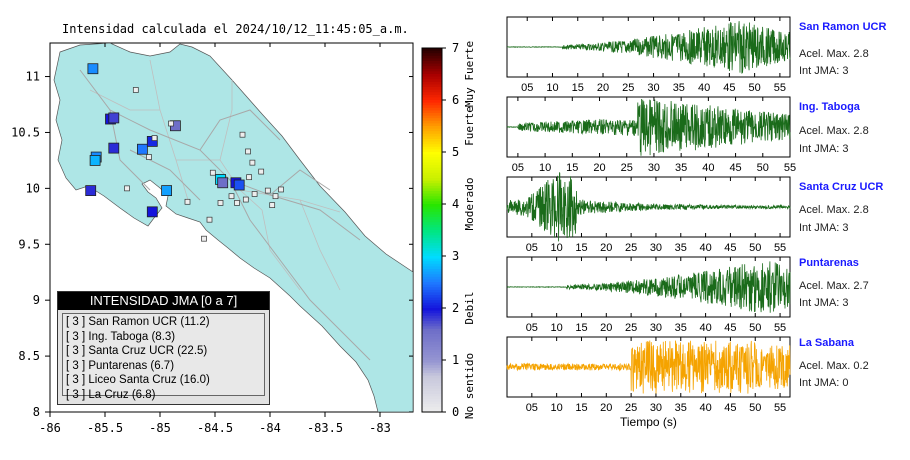 The height and width of the screenshot is (460, 910). What do you see at coordinates (111, 394) in the screenshot?
I see `legend-row: [ 3 ] La Cruz (6.8)` at bounding box center [111, 394].